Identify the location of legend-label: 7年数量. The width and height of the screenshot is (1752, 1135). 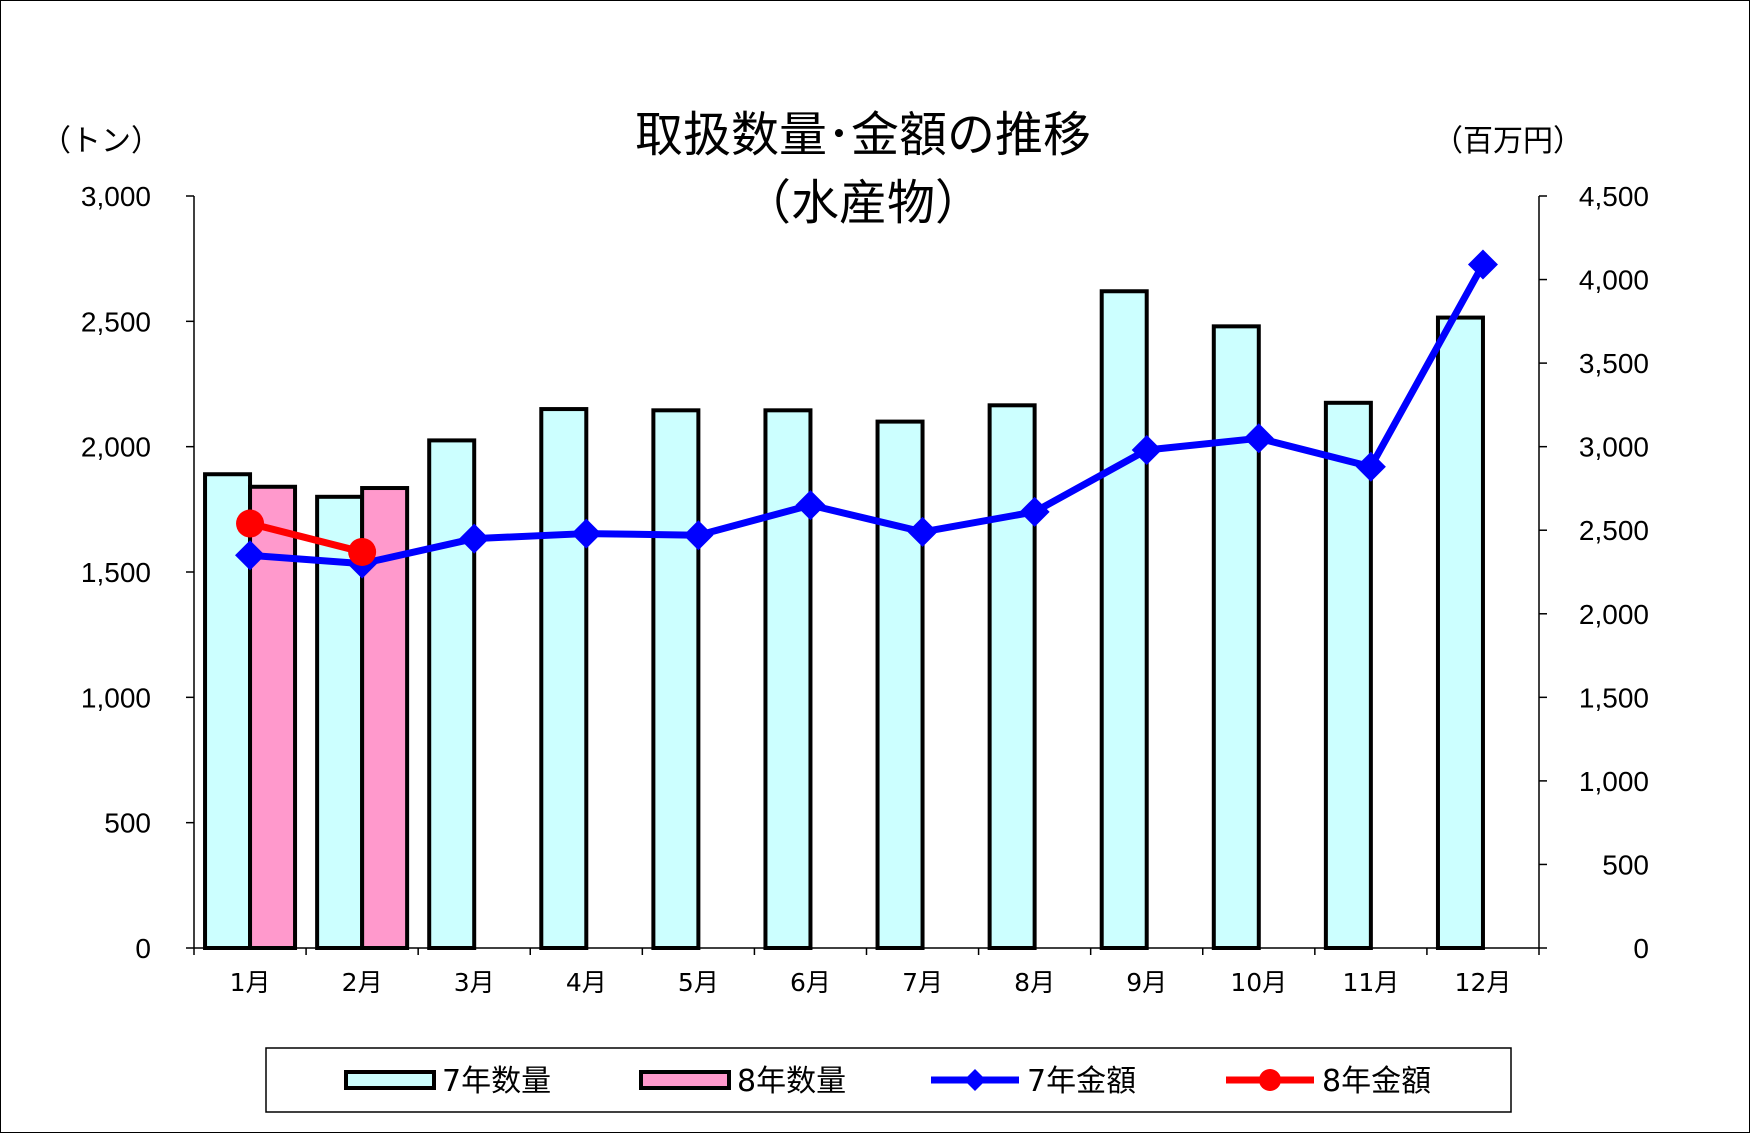
(496, 1081).